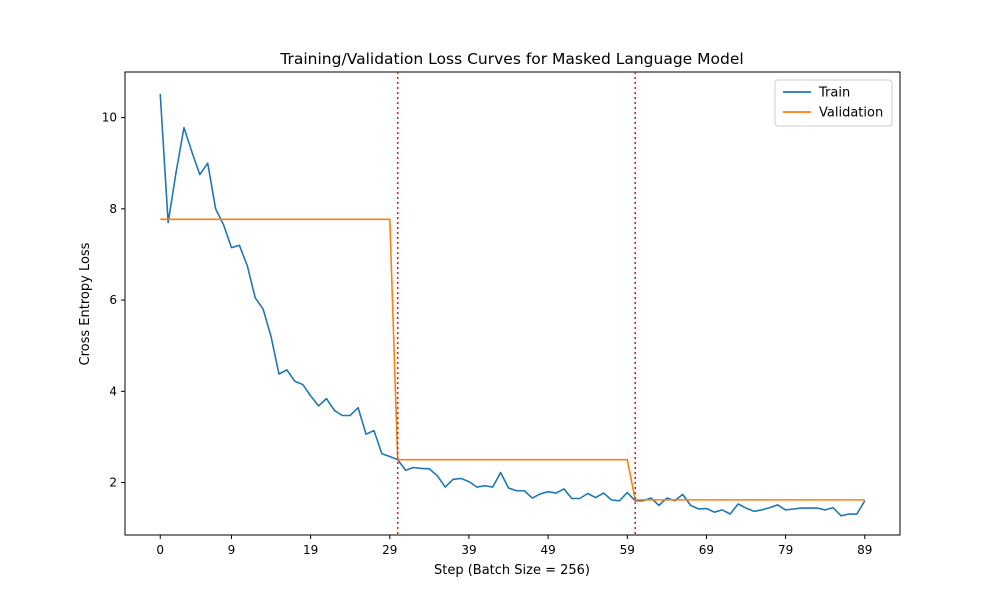 Image resolution: width=1000 pixels, height=600 pixels. Describe the element at coordinates (109, 118) in the screenshot. I see `y-tick-label: 10` at that location.